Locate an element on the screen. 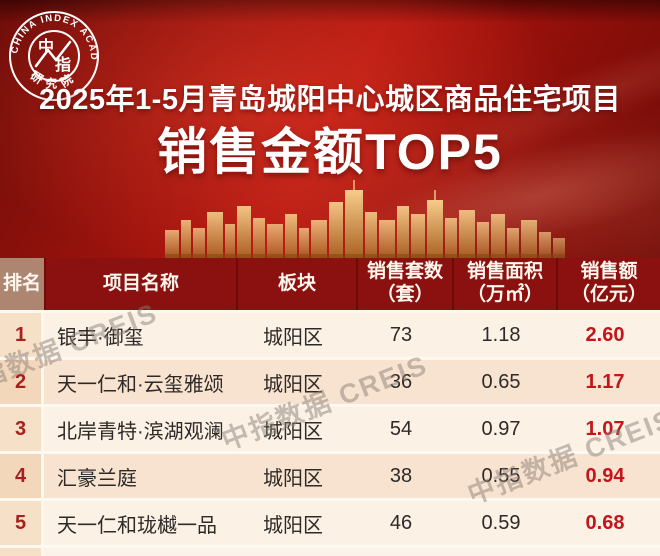 The image size is (660, 556). table-header-row: 排名 项目名称 板块 销售套数 （套） 销售面积 （万㎡） 销售额 （亿元） is located at coordinates (330, 284).